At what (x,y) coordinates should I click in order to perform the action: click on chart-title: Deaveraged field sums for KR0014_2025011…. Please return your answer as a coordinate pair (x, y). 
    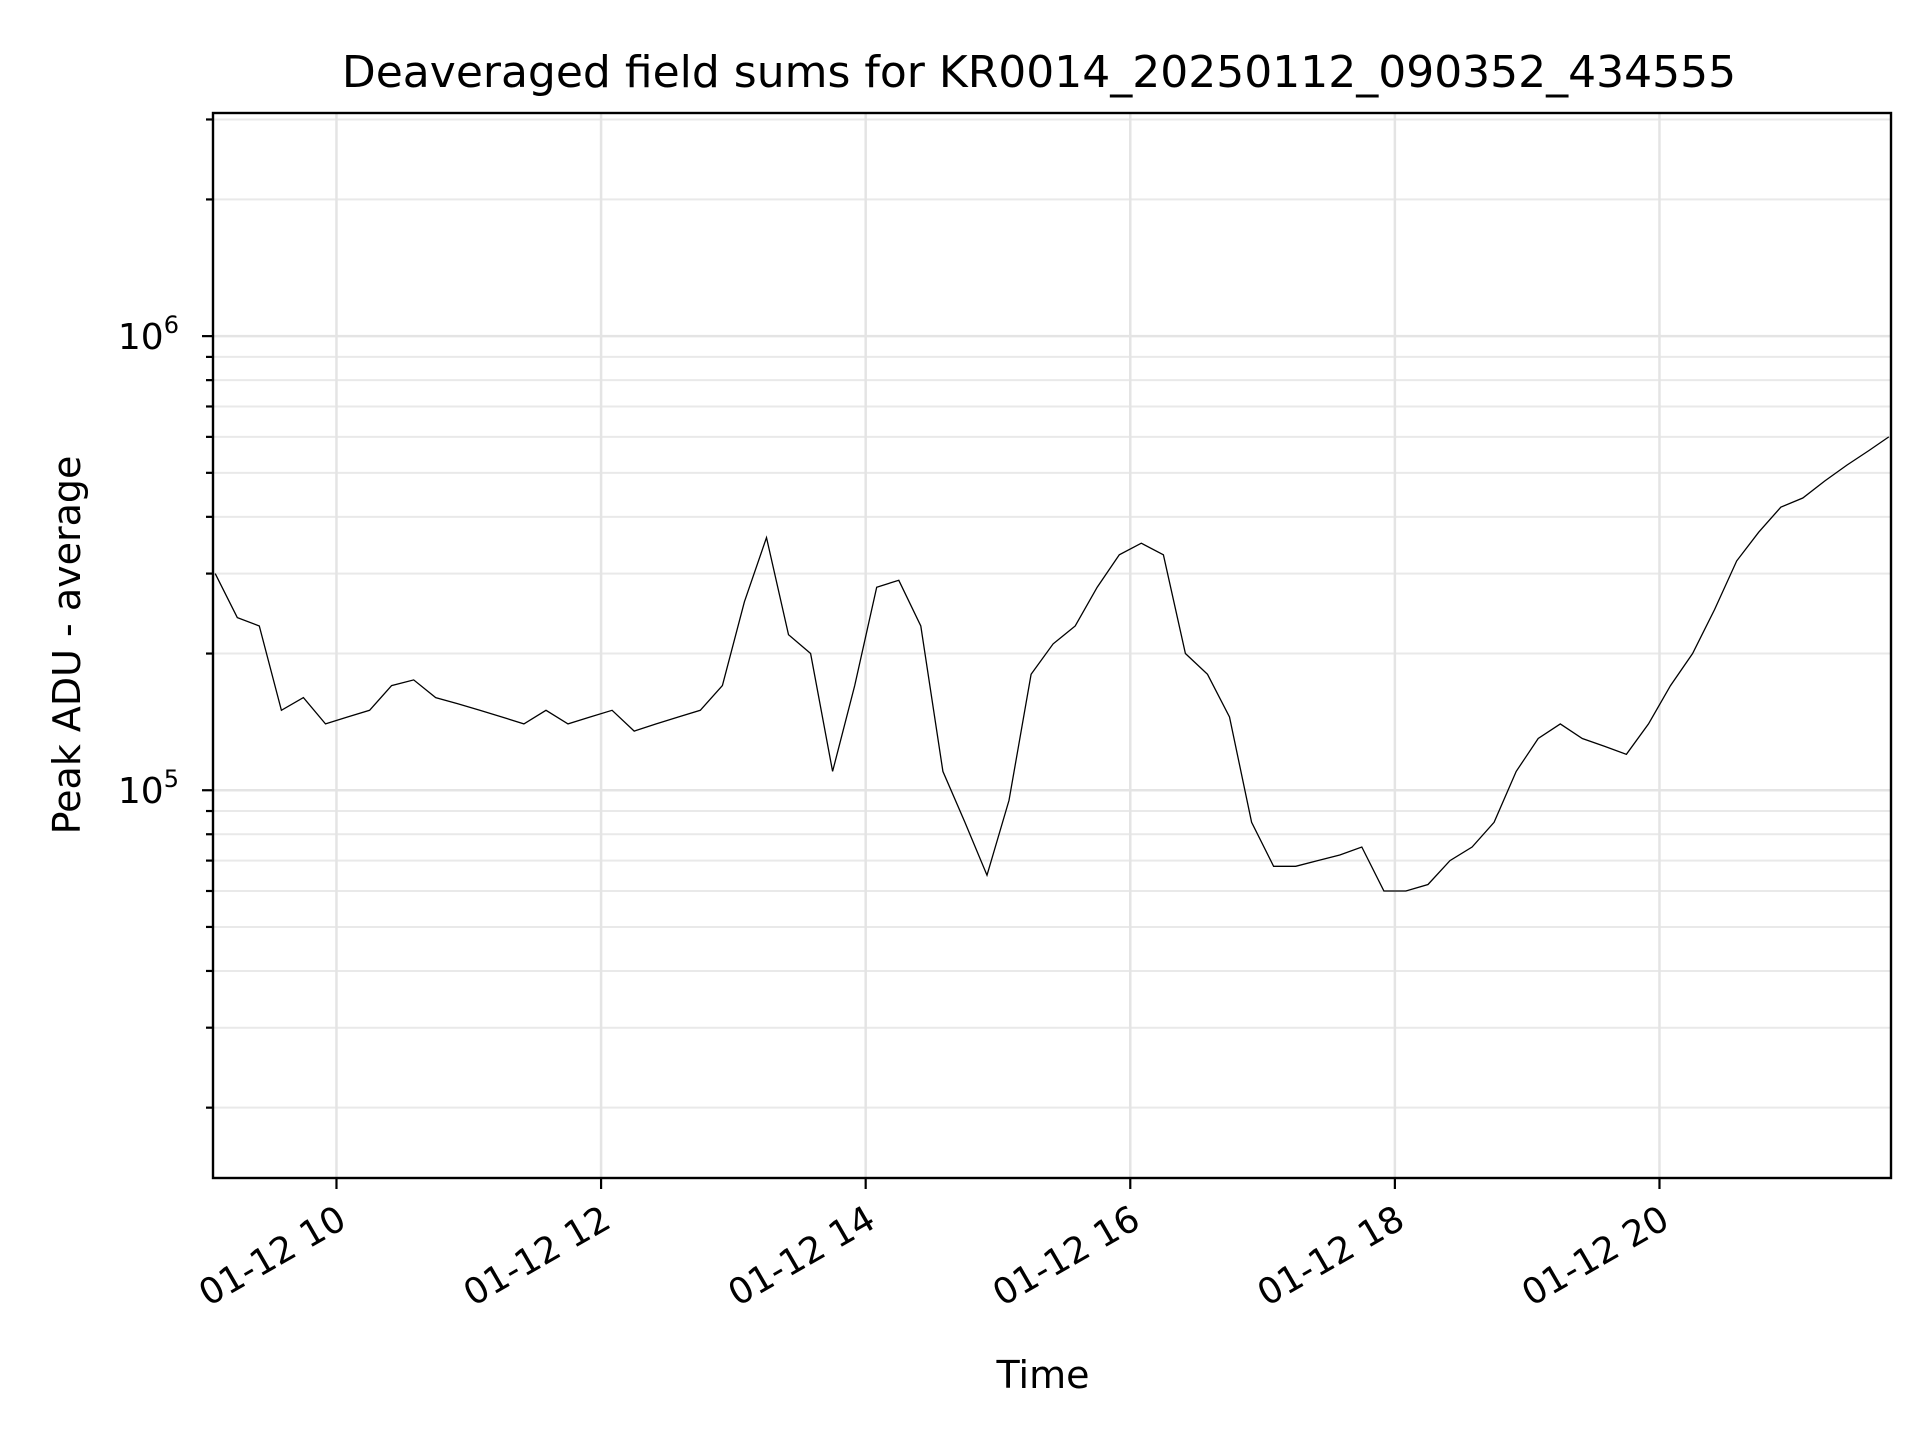
    Looking at the image, I should click on (1039, 72).